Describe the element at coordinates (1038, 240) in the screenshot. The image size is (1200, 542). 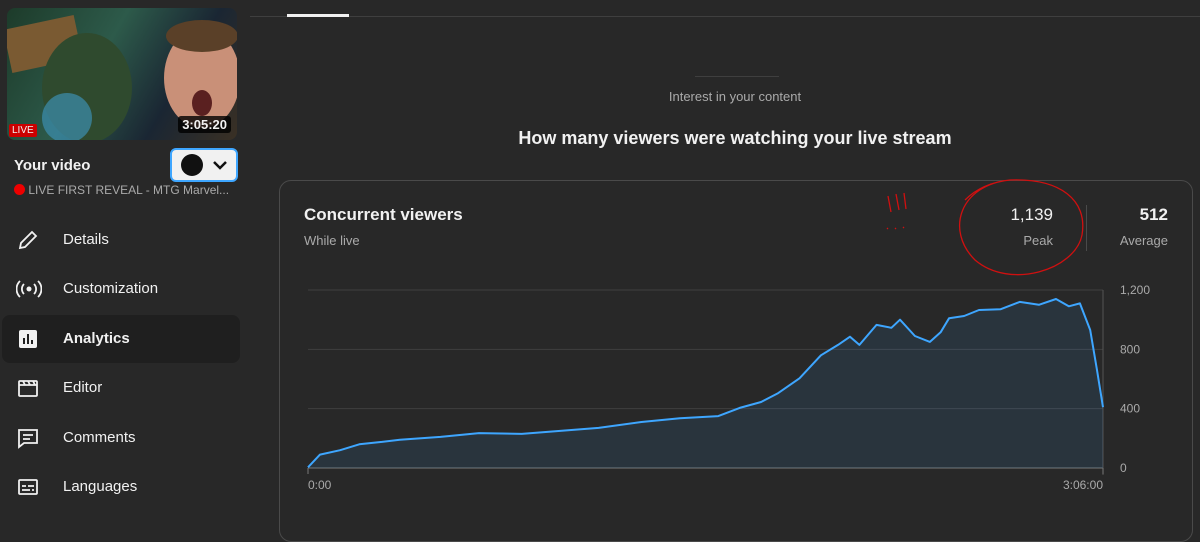
I see `stat-label: Peak` at that location.